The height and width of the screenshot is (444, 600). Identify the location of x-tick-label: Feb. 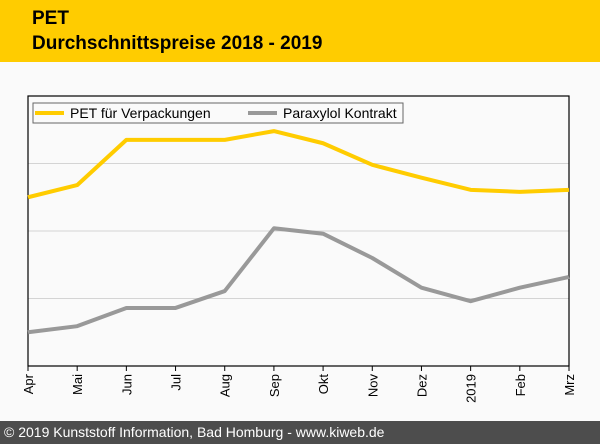
(520, 385).